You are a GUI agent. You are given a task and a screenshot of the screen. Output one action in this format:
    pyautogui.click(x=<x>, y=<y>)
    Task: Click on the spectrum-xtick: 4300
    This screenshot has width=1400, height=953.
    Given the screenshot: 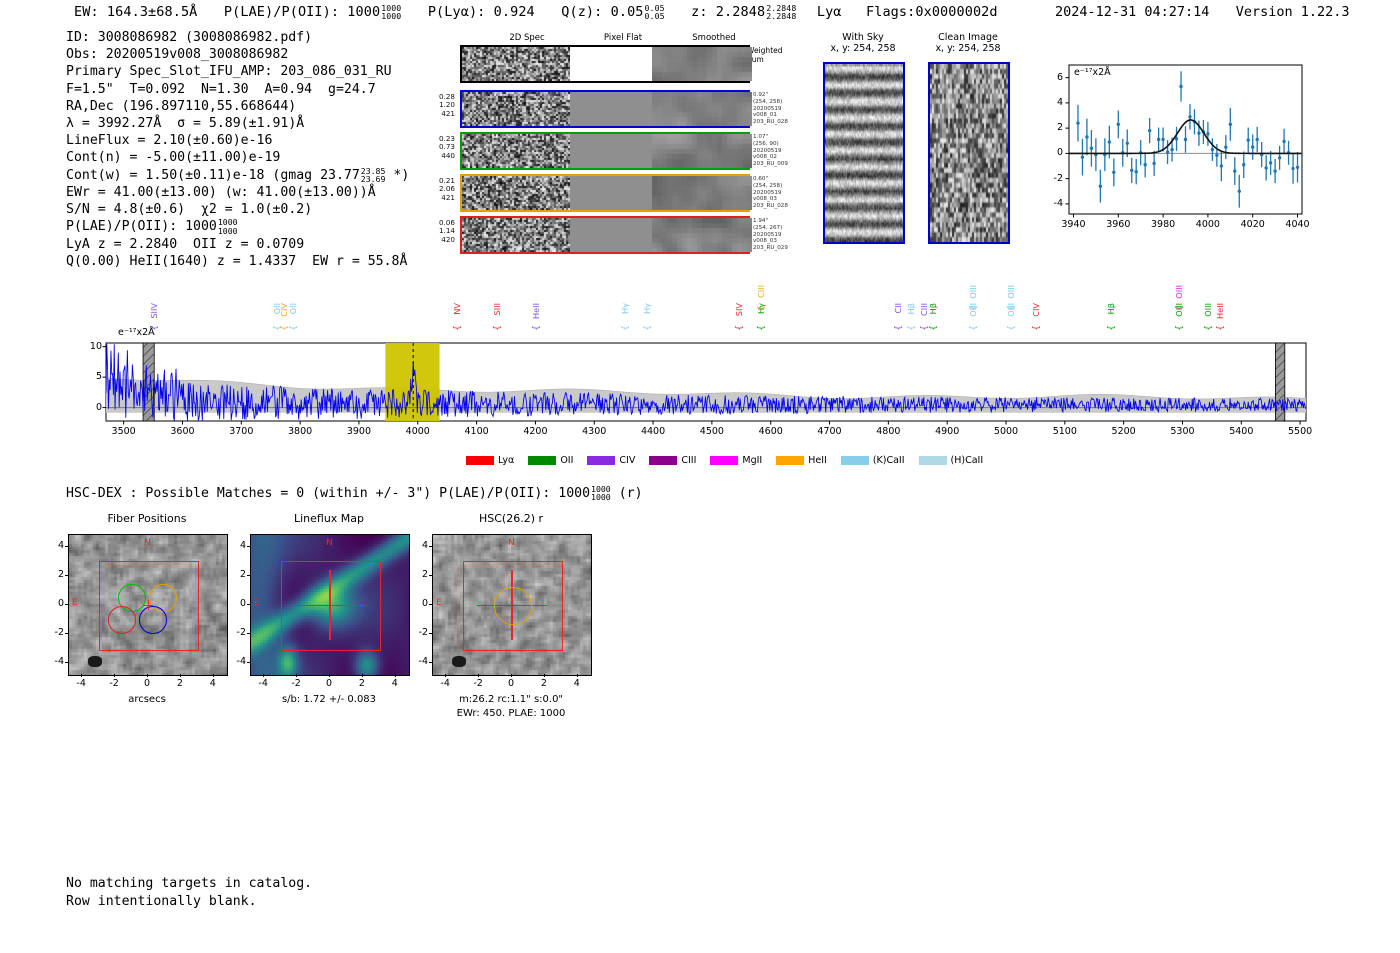 What is the action you would take?
    pyautogui.click(x=594, y=431)
    